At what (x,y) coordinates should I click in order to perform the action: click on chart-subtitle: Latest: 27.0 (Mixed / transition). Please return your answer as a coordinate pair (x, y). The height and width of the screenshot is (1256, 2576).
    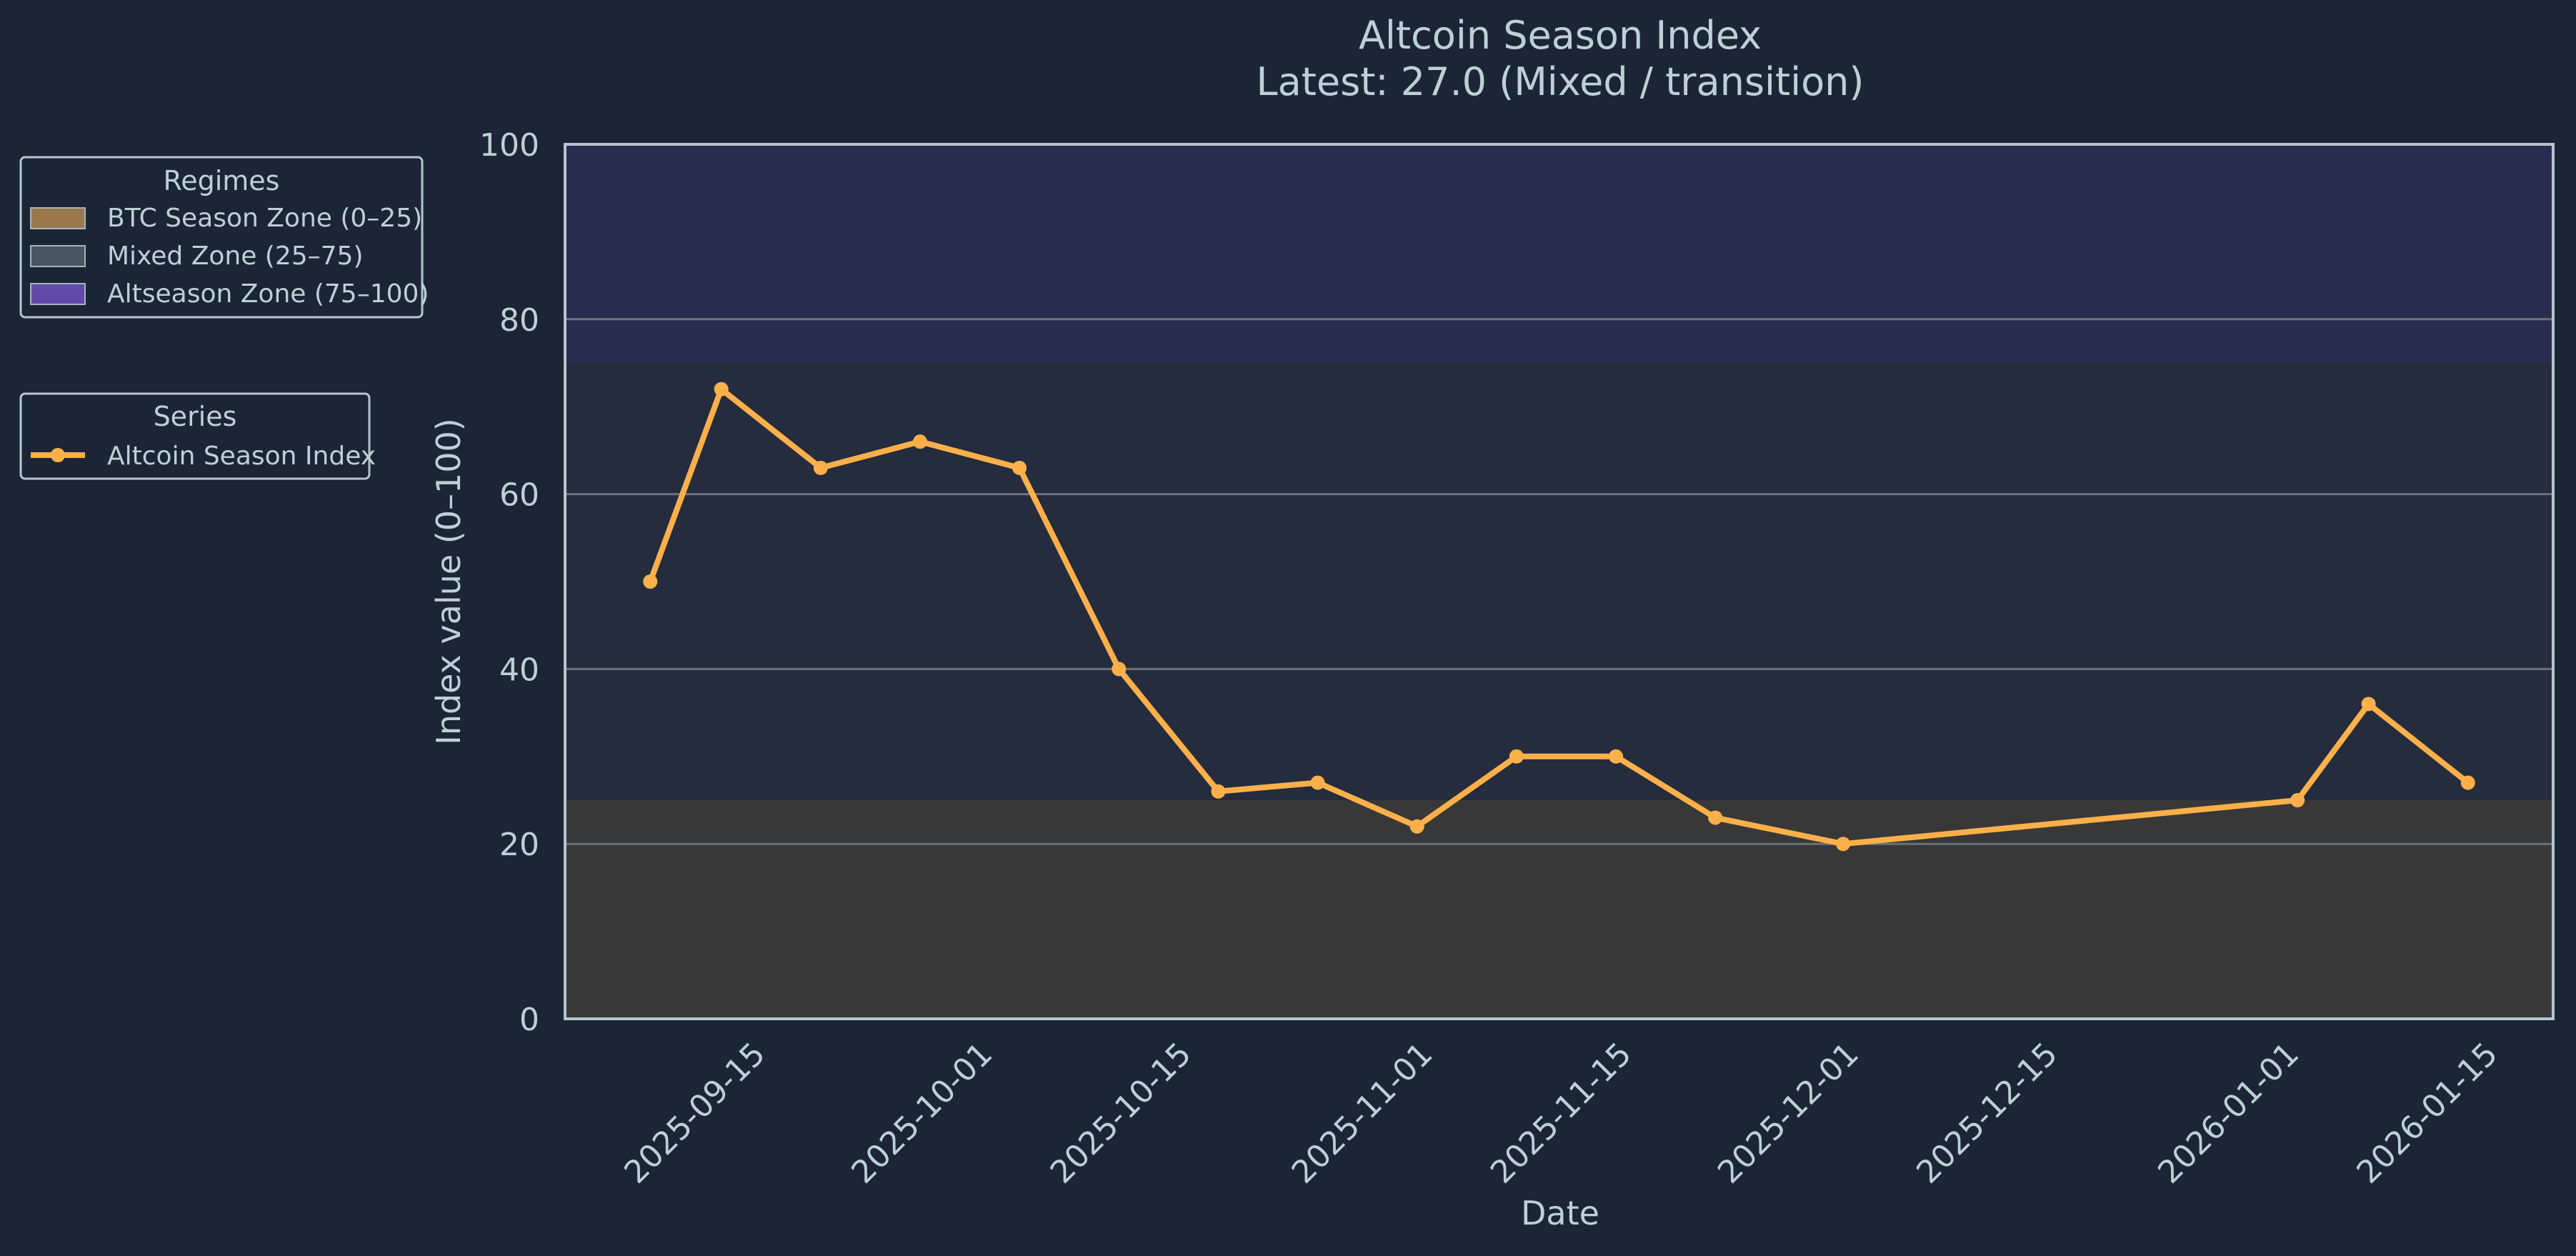
    Looking at the image, I should click on (1560, 81).